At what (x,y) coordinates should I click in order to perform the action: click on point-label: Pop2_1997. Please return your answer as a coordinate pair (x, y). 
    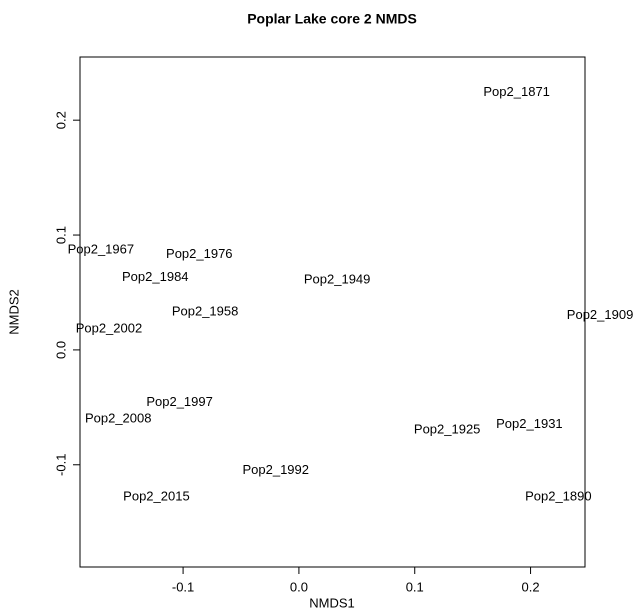
    Looking at the image, I should click on (179, 401).